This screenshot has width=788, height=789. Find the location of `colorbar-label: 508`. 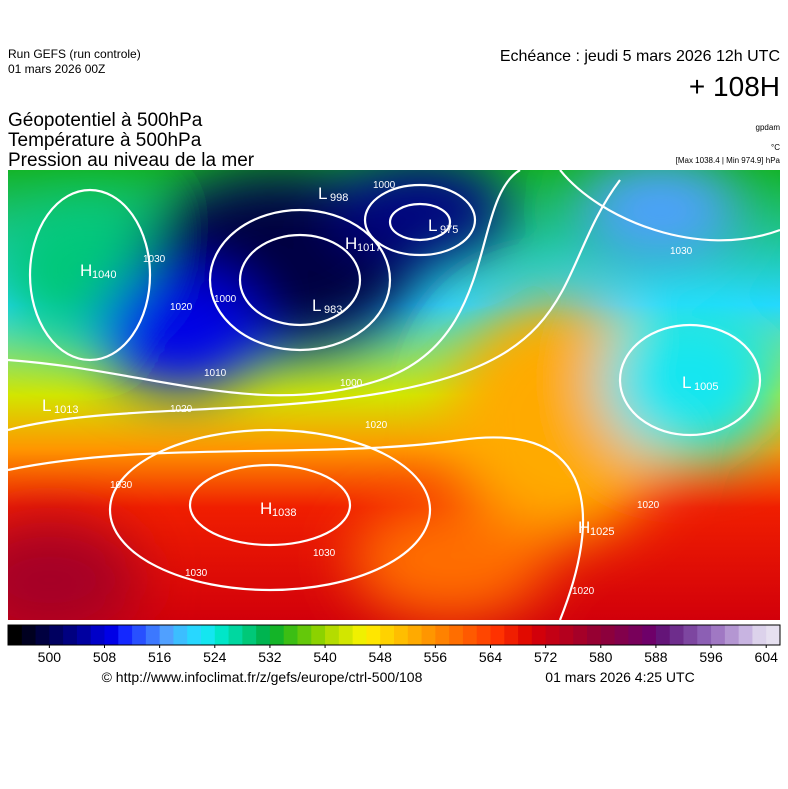

colorbar-label: 508 is located at coordinates (105, 657).